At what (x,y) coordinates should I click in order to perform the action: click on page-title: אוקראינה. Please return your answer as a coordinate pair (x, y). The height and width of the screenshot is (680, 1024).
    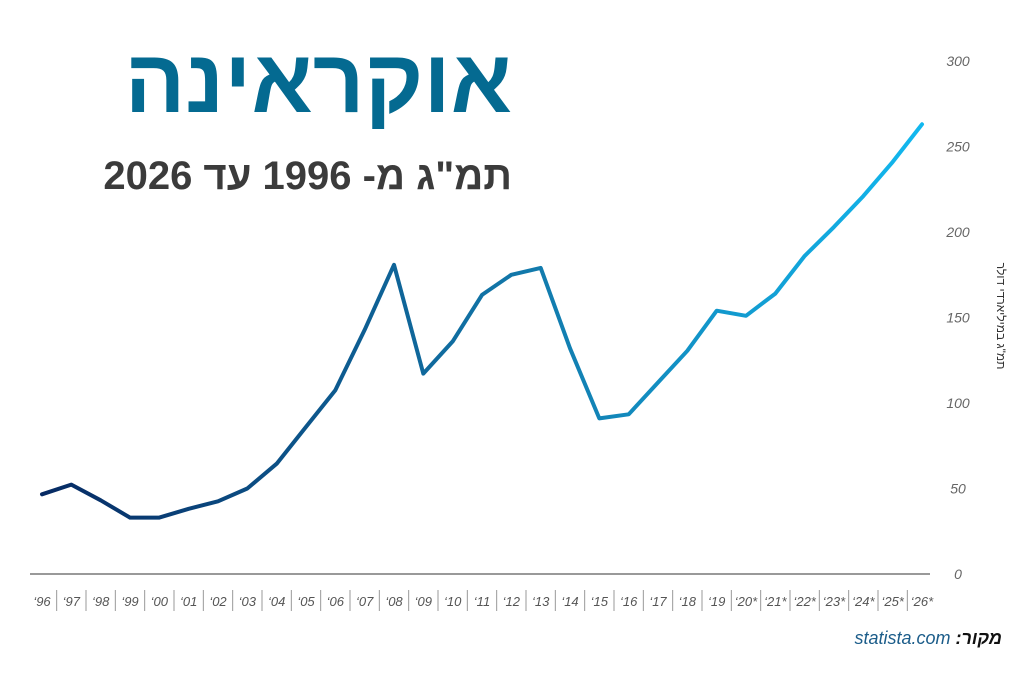
    Looking at the image, I should click on (318, 82).